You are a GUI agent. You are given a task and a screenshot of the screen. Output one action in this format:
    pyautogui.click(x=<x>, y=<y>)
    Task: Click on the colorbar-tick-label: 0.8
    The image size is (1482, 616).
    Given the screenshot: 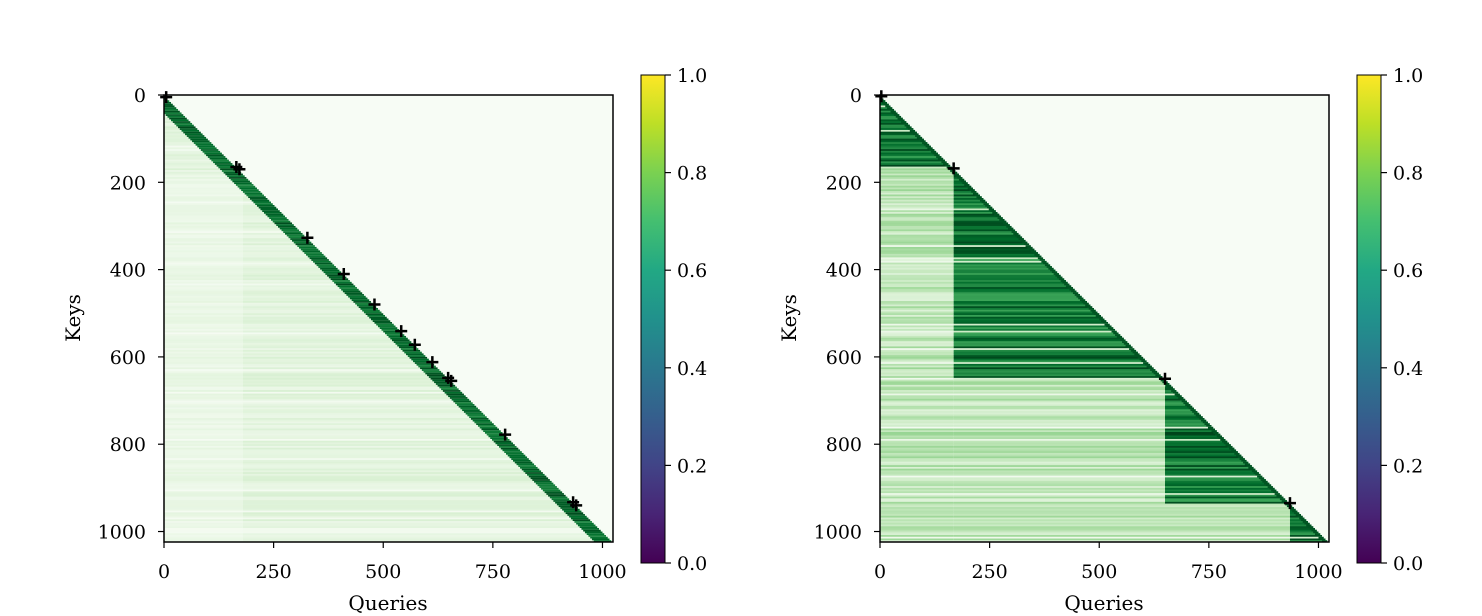 What is the action you would take?
    pyautogui.click(x=692, y=174)
    